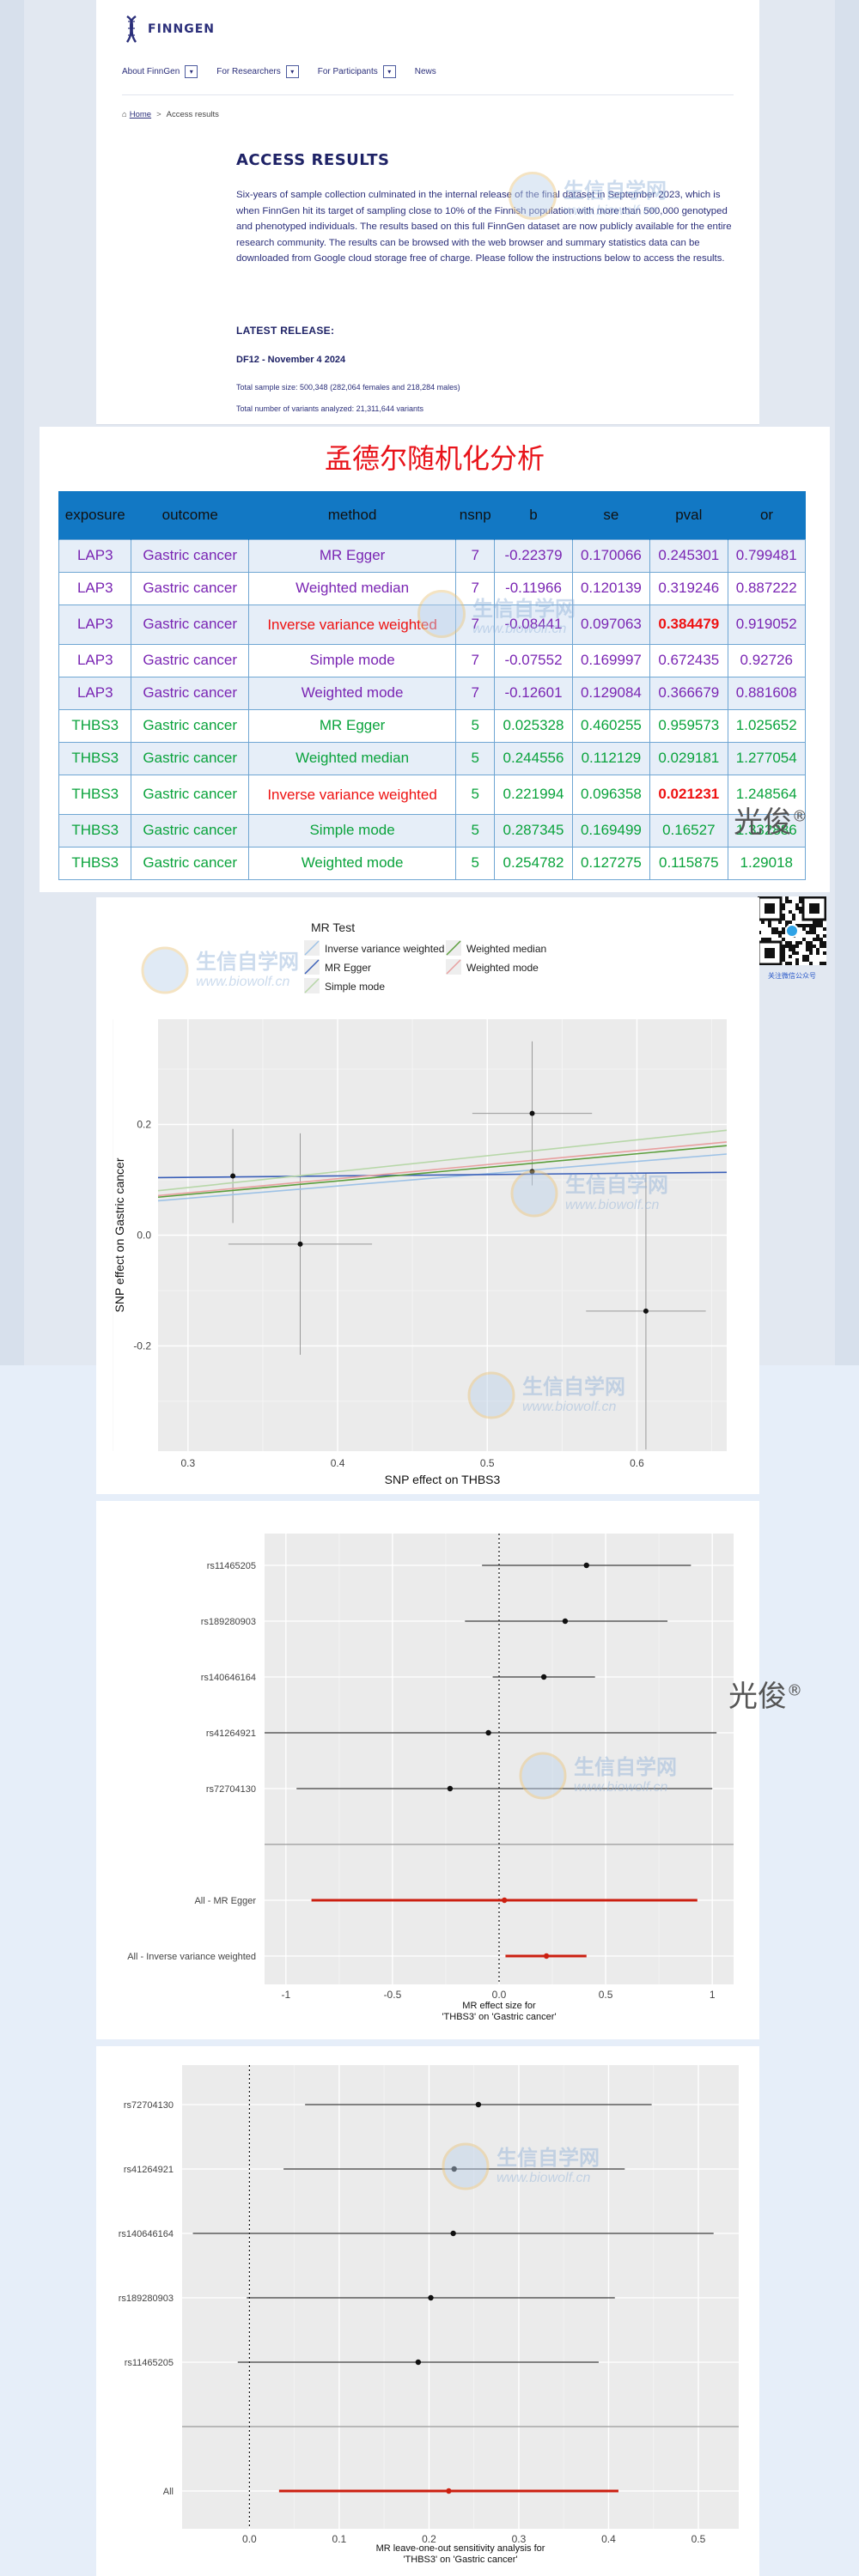  Describe the element at coordinates (146, 2298) in the screenshot. I see `row-label: rs189280903` at that location.